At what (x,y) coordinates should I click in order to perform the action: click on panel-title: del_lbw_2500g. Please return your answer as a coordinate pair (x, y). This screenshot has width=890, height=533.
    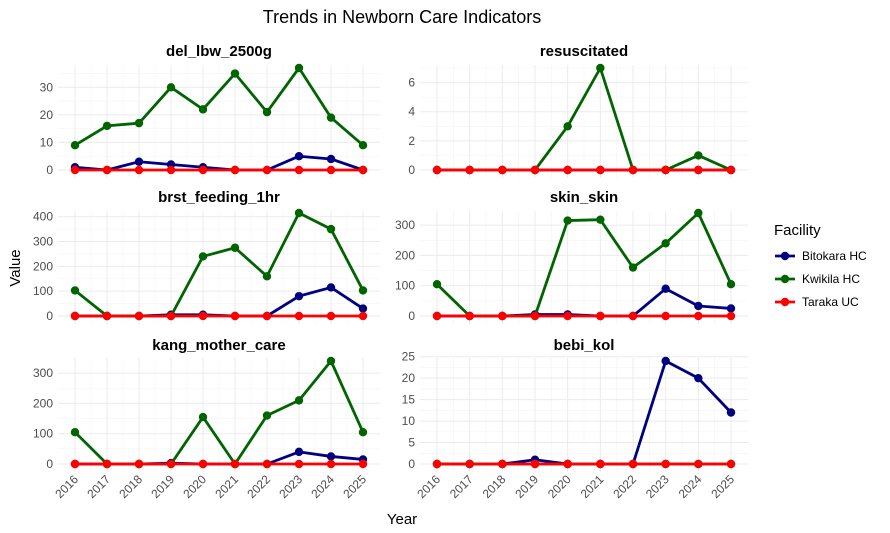
    Looking at the image, I should click on (219, 51).